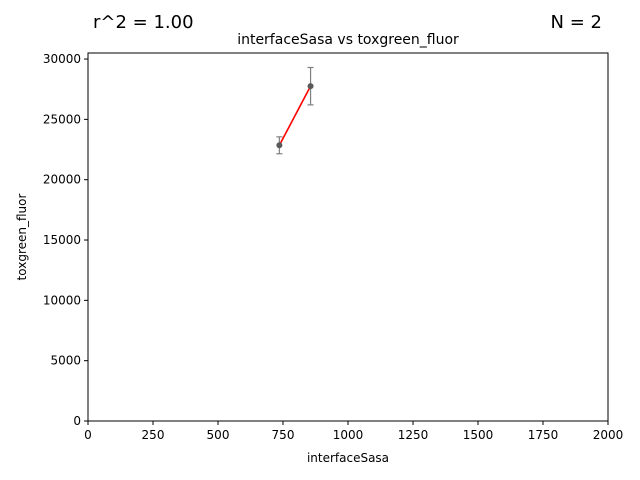 The height and width of the screenshot is (480, 640). I want to click on x-tick-label: 1000, so click(348, 435).